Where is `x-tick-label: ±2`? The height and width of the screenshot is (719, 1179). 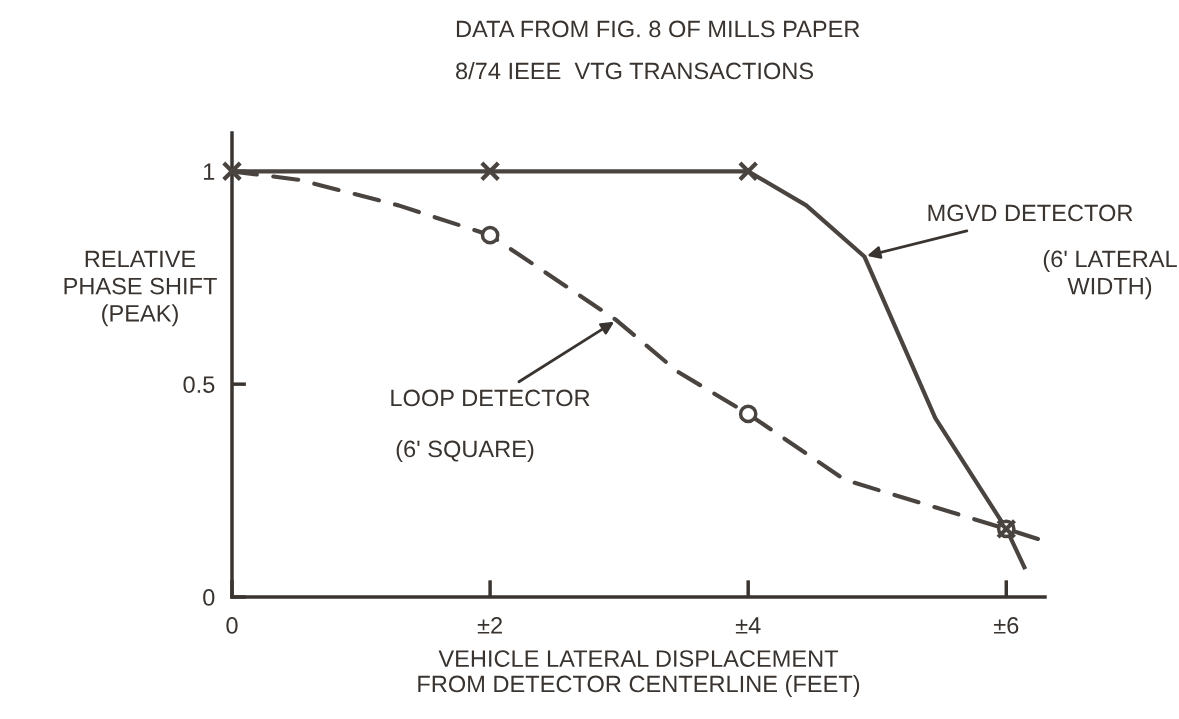 x-tick-label: ±2 is located at coordinates (489, 625).